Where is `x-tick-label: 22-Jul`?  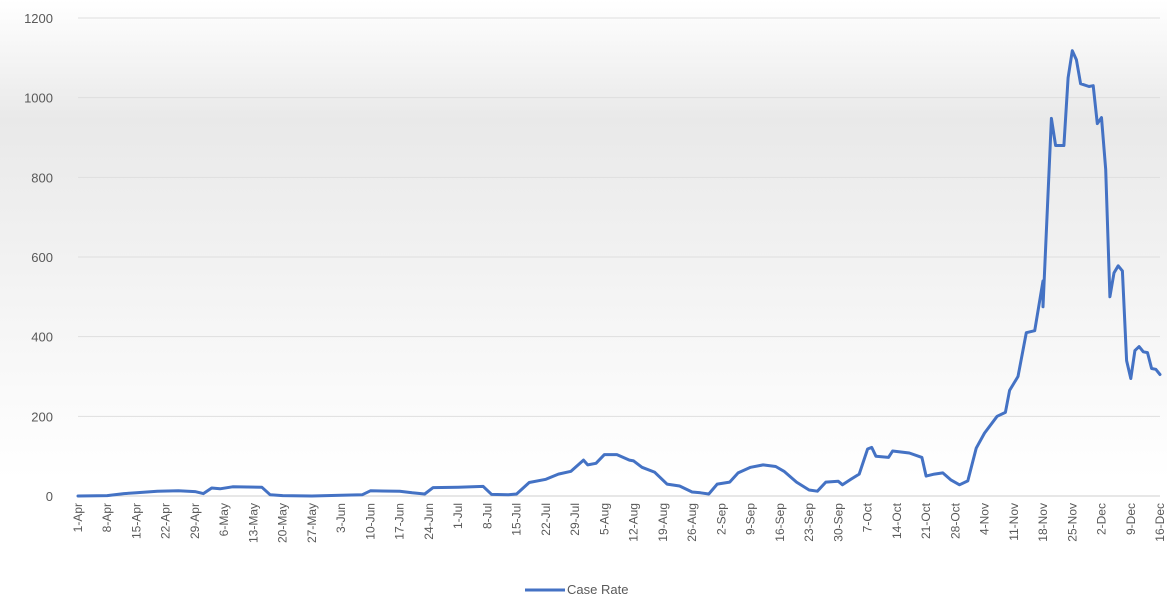
x-tick-label: 22-Jul is located at coordinates (546, 519).